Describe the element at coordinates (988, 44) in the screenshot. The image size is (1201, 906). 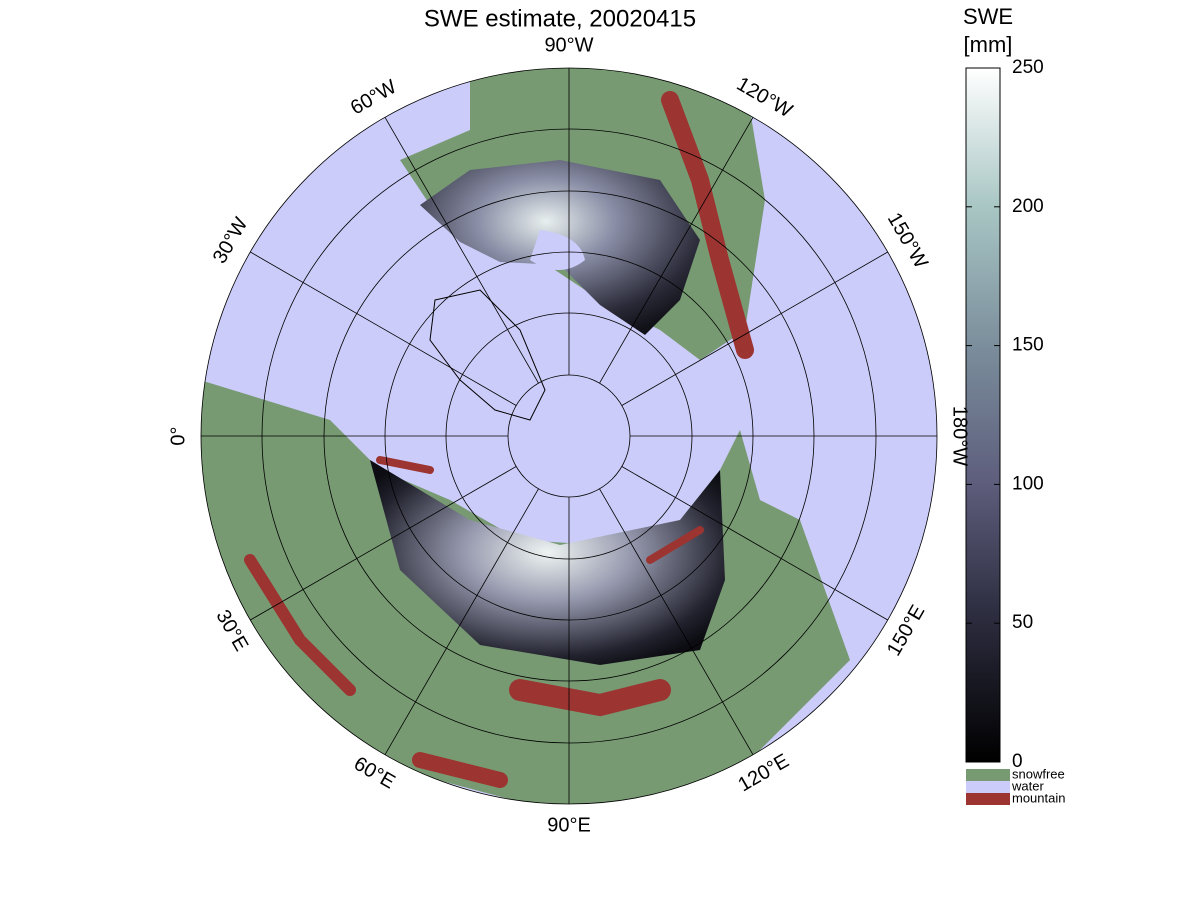
I see `colorbar-title: [mm]` at that location.